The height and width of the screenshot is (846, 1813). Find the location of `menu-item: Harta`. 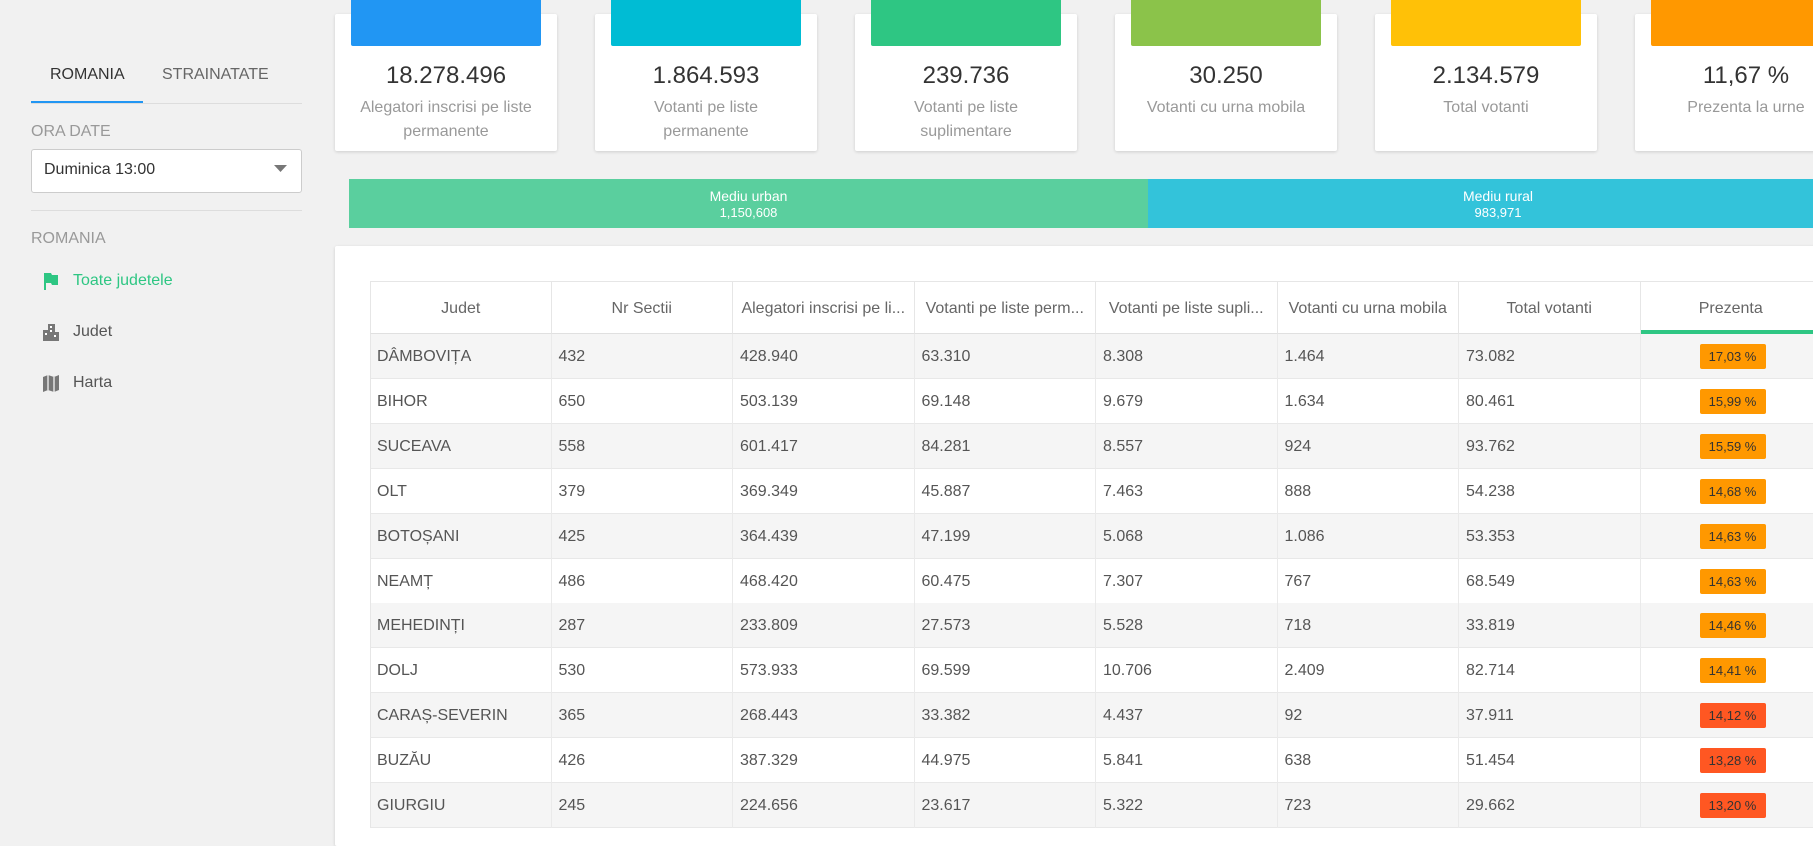

menu-item: Harta is located at coordinates (92, 383).